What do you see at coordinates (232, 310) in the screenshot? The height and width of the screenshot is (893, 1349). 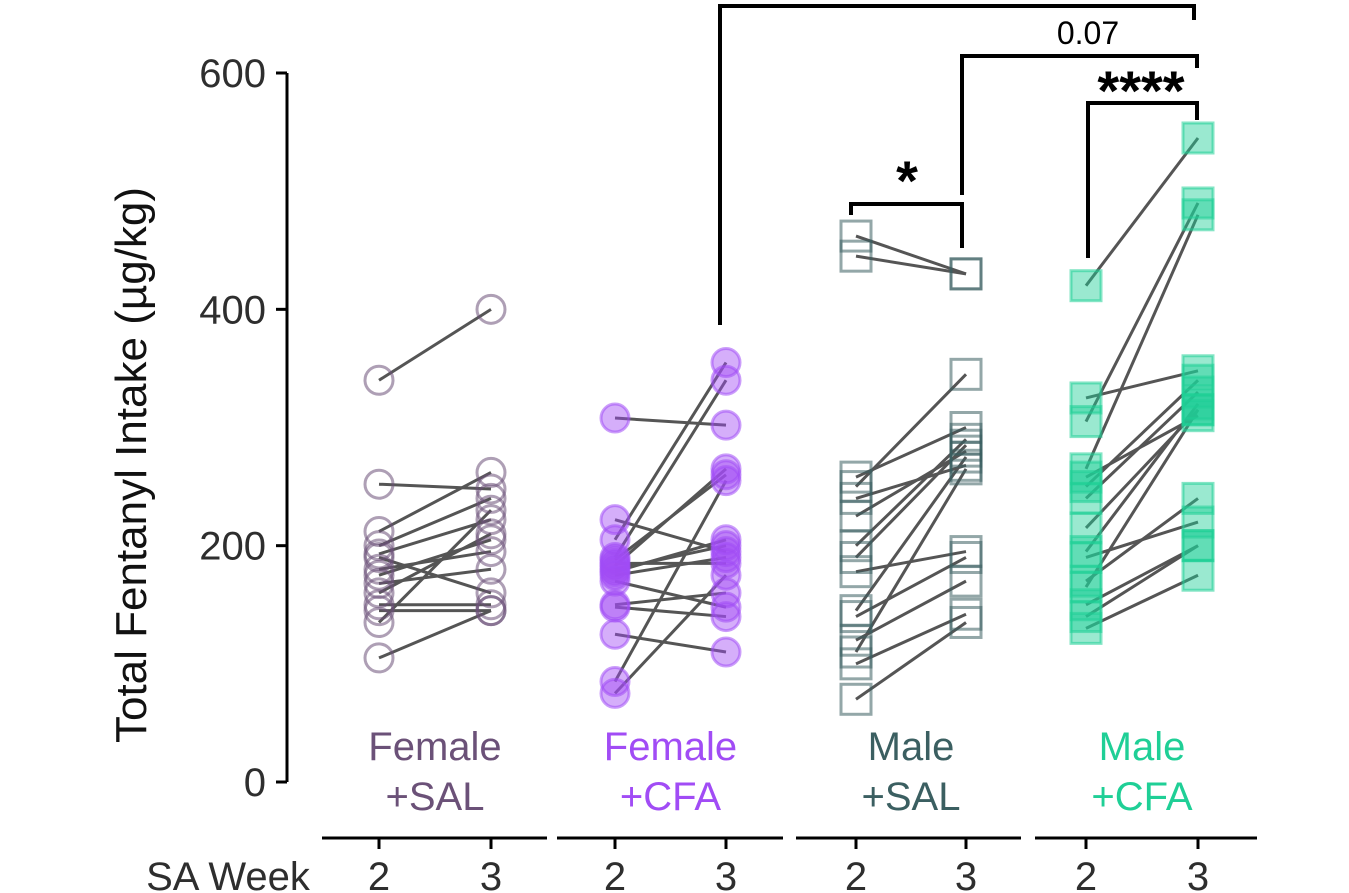 I see `y-tick-label: 400` at bounding box center [232, 310].